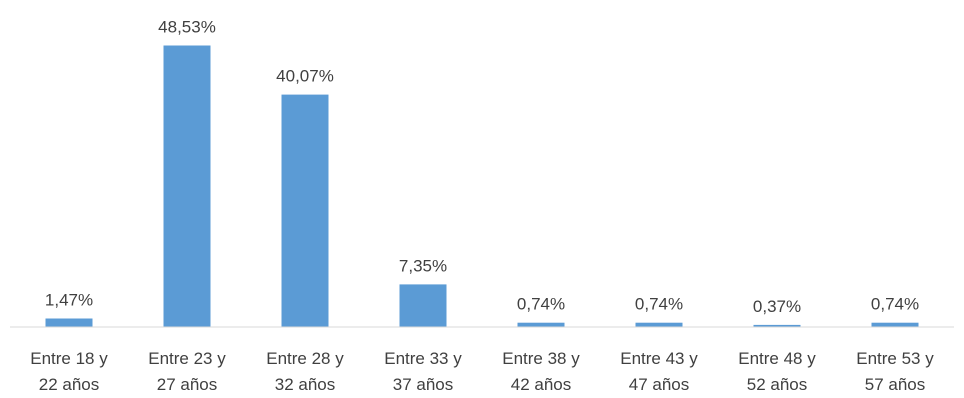  I want to click on data-label: 40,07%, so click(305, 76).